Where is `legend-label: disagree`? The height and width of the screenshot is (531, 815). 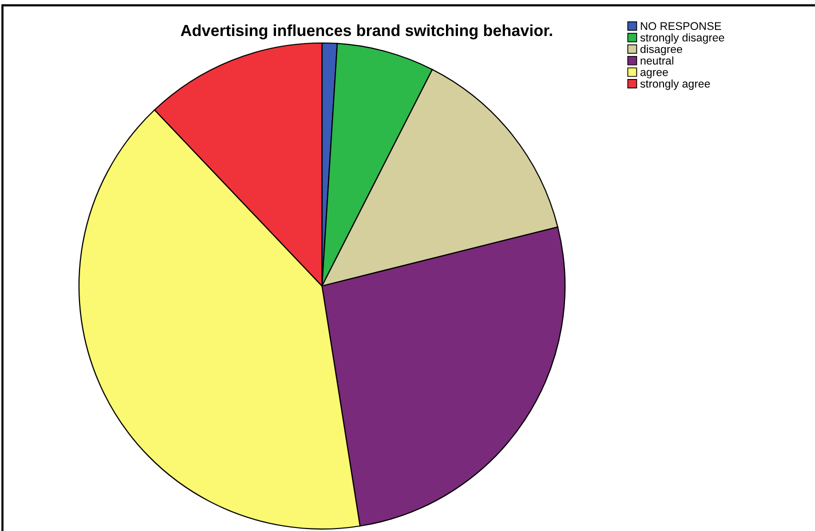 legend-label: disagree is located at coordinates (661, 50).